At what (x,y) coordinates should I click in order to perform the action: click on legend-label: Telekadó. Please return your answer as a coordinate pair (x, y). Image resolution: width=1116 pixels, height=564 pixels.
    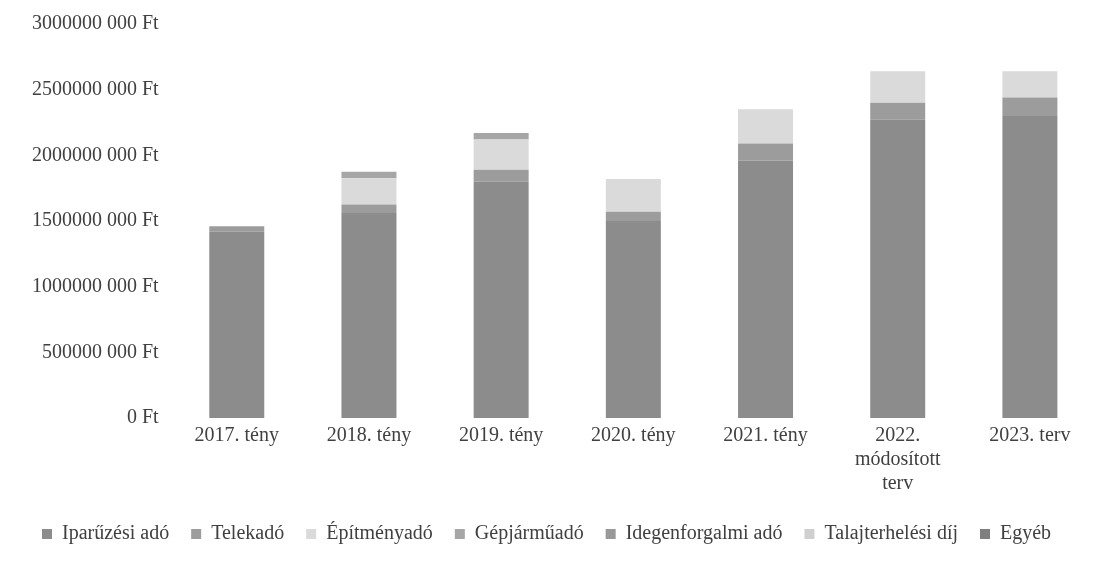
    Looking at the image, I should click on (248, 532).